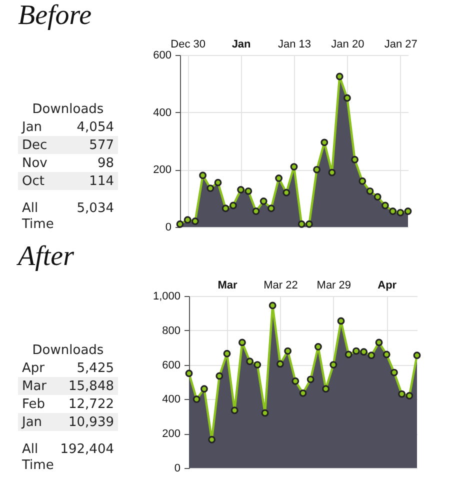 This screenshot has width=450, height=500. I want to click on data-label: 12,722, so click(91, 404).